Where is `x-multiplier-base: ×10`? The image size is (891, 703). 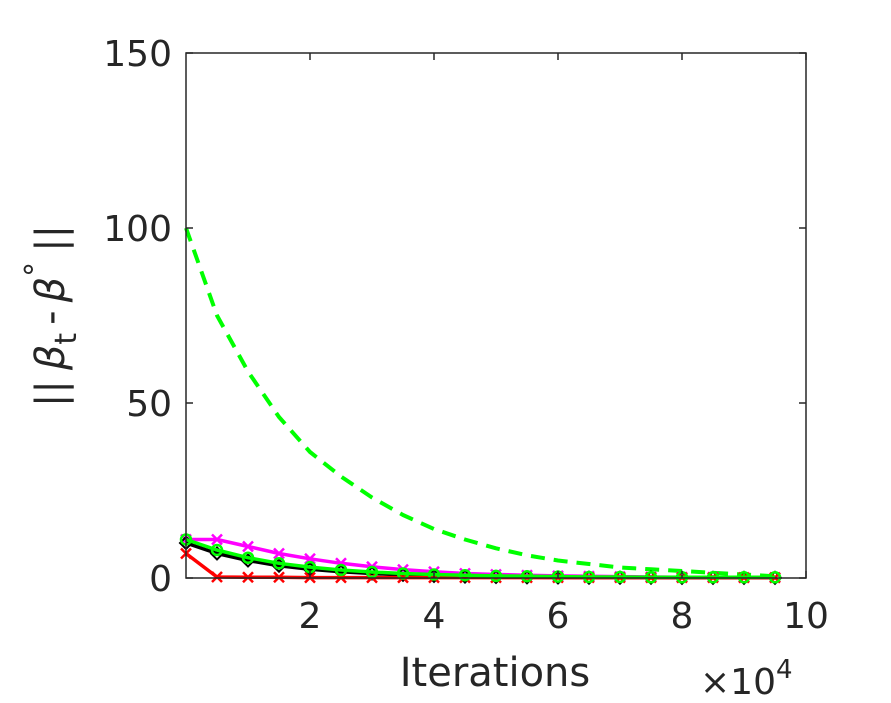 x-multiplier-base: ×10 is located at coordinates (738, 682).